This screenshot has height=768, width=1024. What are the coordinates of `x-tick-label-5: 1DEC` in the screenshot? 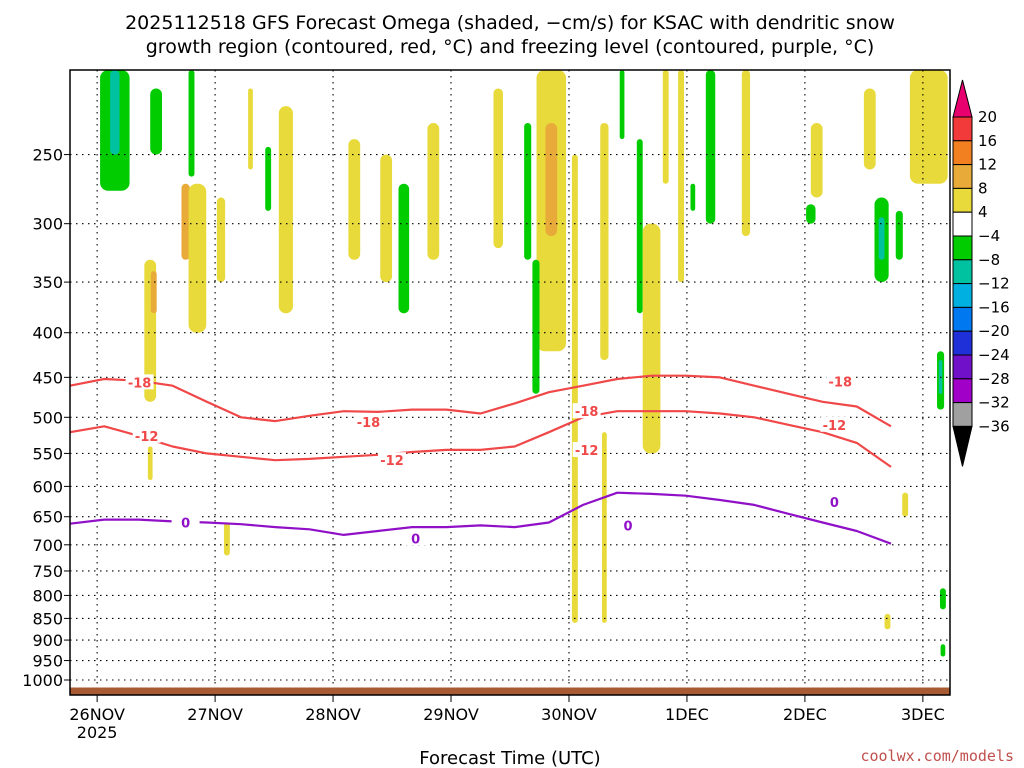 It's located at (687, 714).